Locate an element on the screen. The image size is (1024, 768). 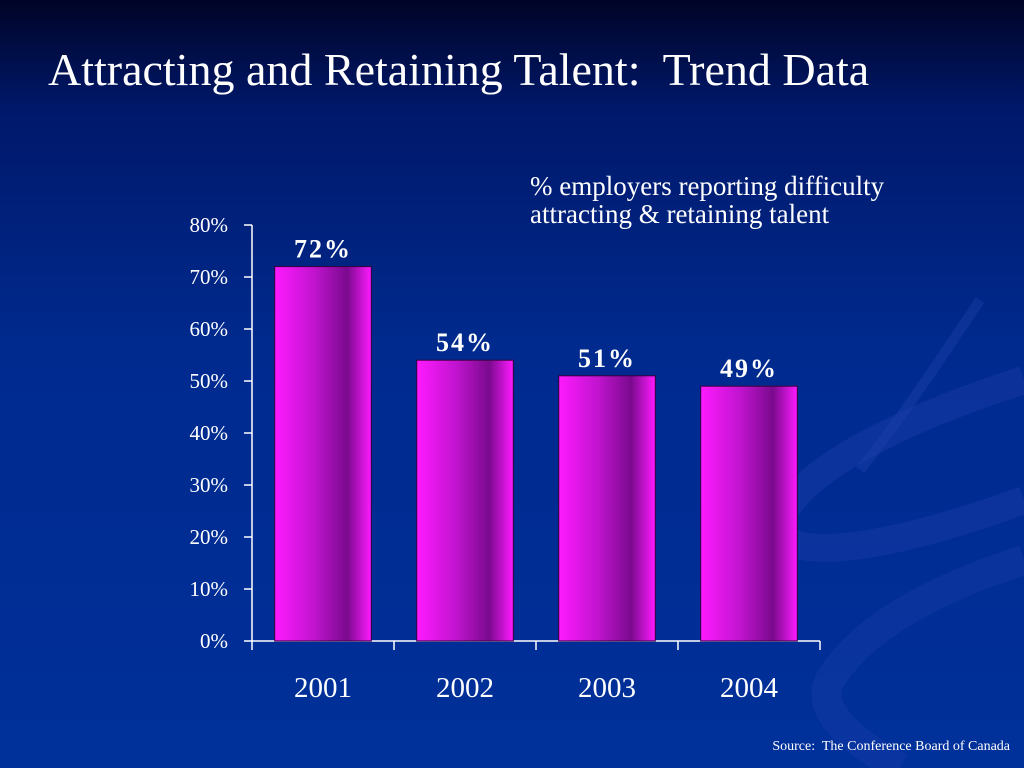
x-tick-label: 2004 is located at coordinates (749, 688).